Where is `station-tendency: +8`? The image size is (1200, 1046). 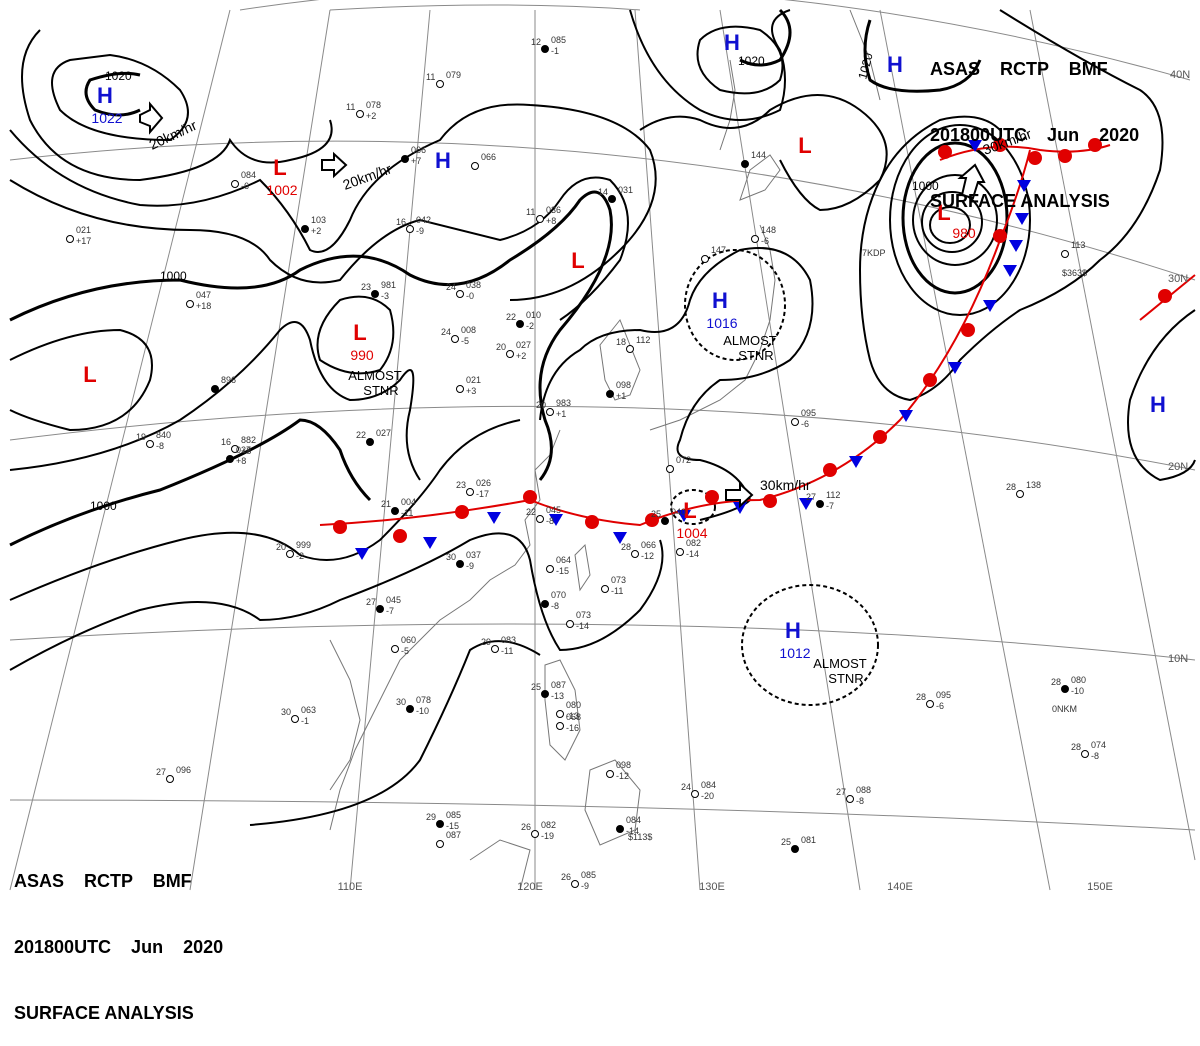
station-tendency: +8 is located at coordinates (241, 461).